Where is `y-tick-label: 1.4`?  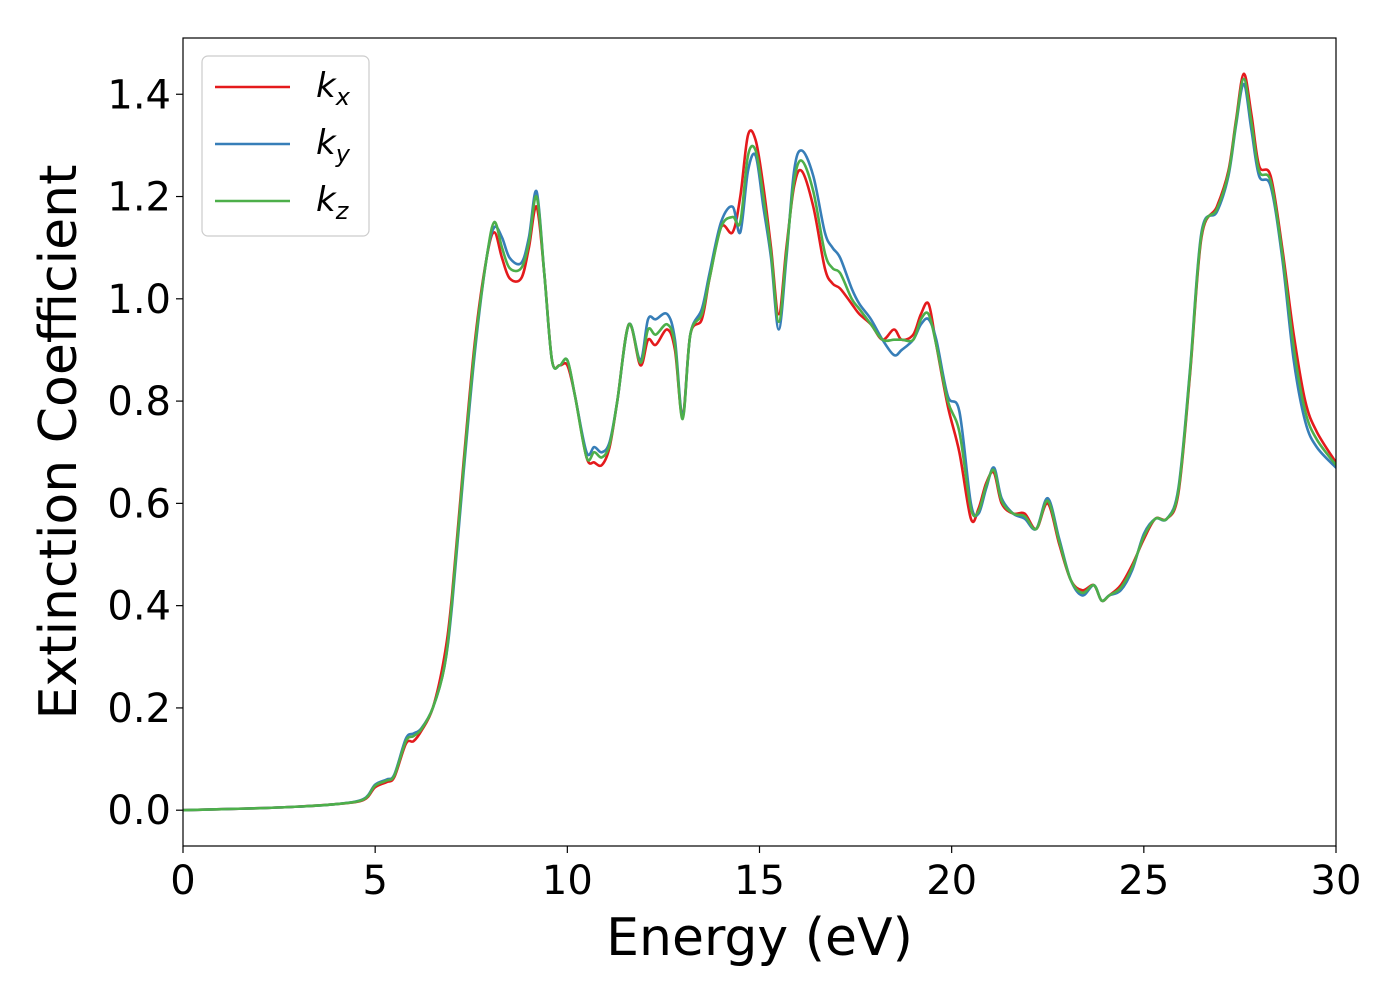
y-tick-label: 1.4 is located at coordinates (139, 95).